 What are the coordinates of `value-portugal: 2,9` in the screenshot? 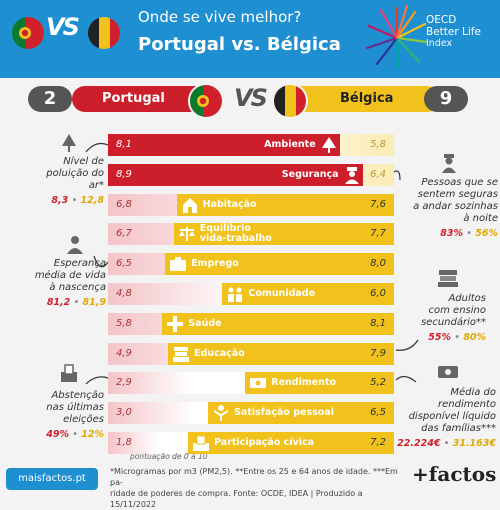 It's located at (124, 383).